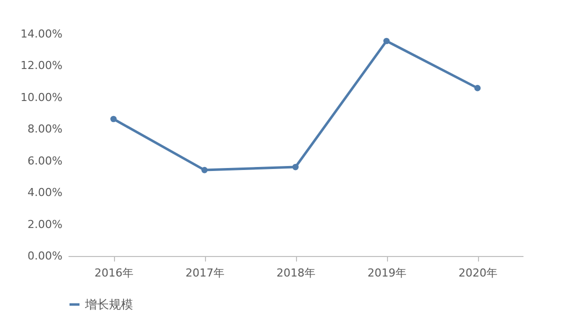 The image size is (584, 322). I want to click on x-tick-label: 2019年, so click(387, 273).